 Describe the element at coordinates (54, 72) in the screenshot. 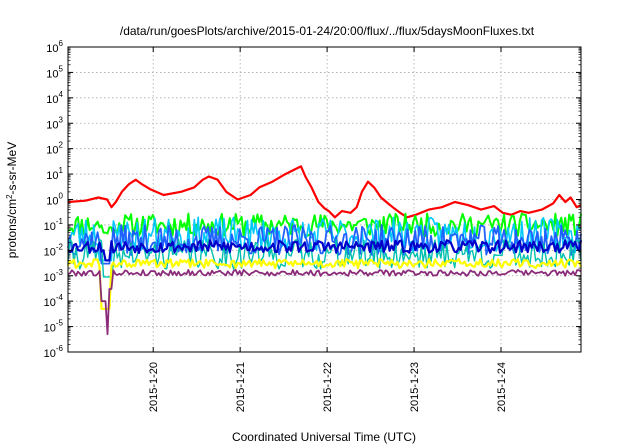

I see `y-tick-label: 10⁵` at that location.